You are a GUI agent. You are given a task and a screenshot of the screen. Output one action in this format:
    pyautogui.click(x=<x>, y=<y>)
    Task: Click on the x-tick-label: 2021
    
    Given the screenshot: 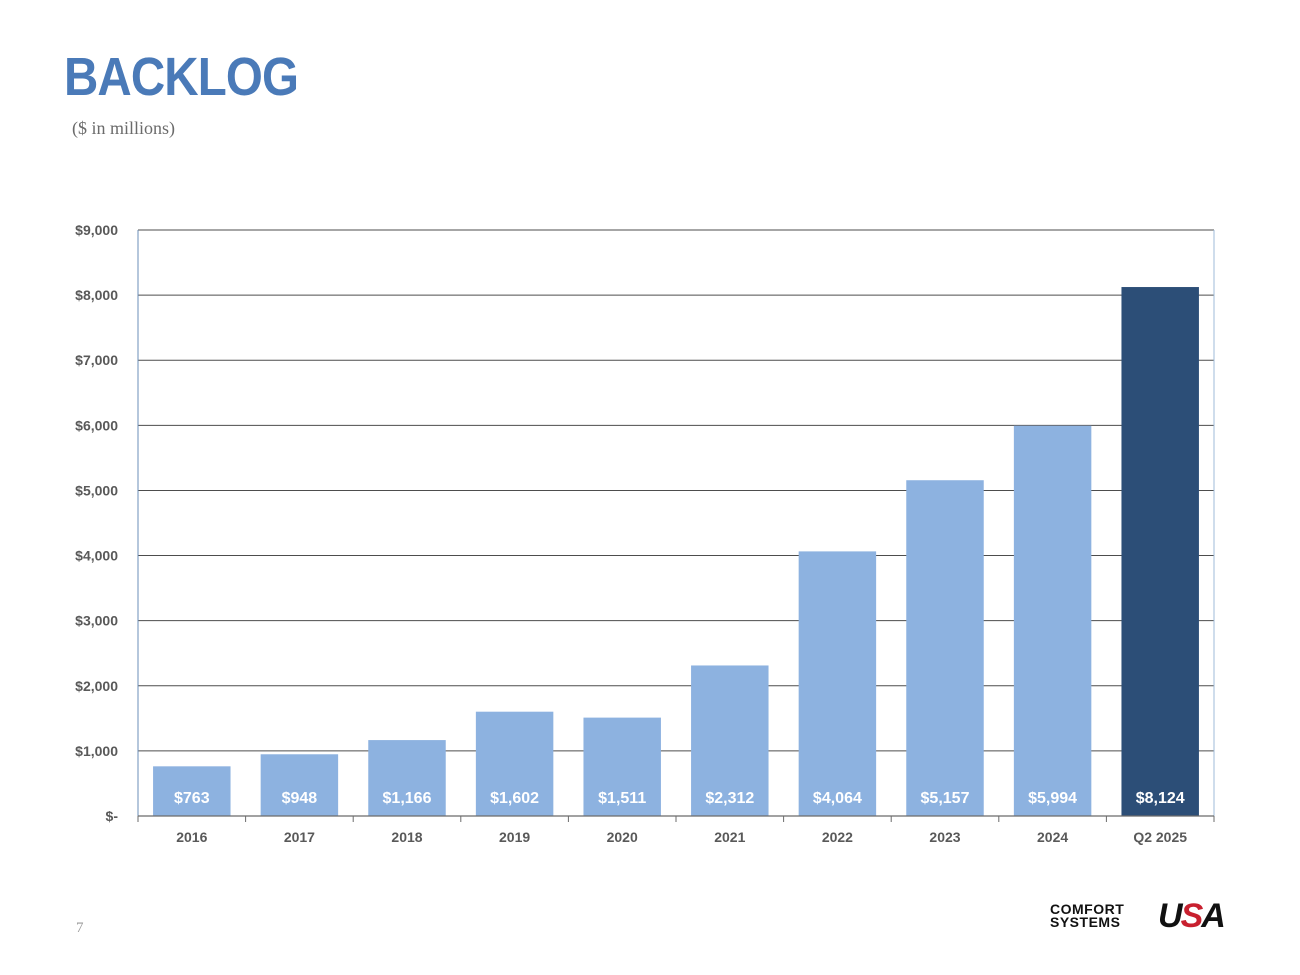 What is the action you would take?
    pyautogui.click(x=729, y=837)
    